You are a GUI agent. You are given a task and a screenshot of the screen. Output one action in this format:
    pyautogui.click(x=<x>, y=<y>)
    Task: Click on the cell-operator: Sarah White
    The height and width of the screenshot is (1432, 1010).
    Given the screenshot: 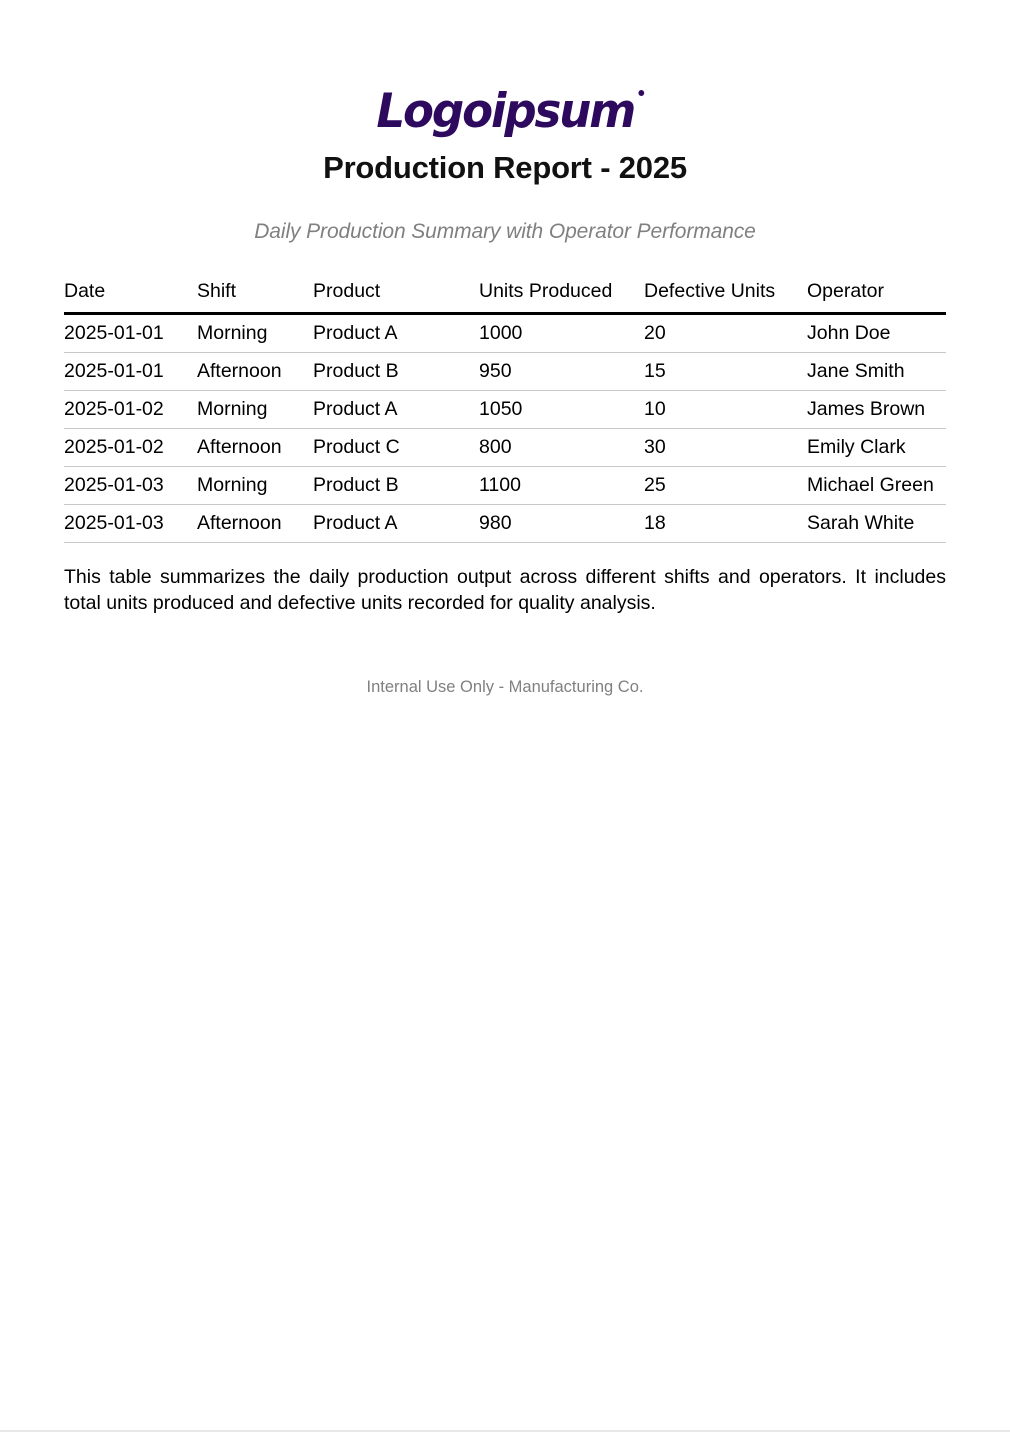 What is the action you would take?
    pyautogui.click(x=876, y=523)
    